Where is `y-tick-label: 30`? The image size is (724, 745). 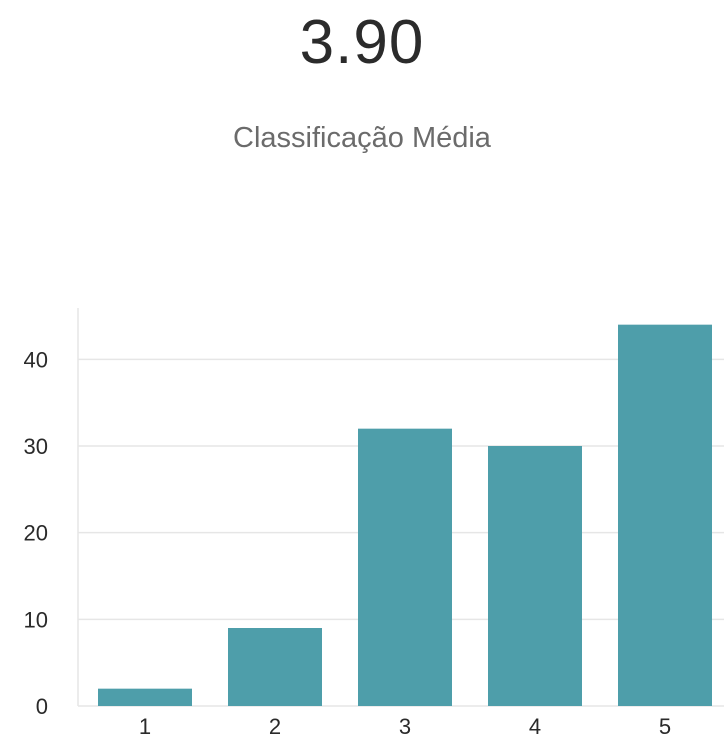 y-tick-label: 30 is located at coordinates (36, 446).